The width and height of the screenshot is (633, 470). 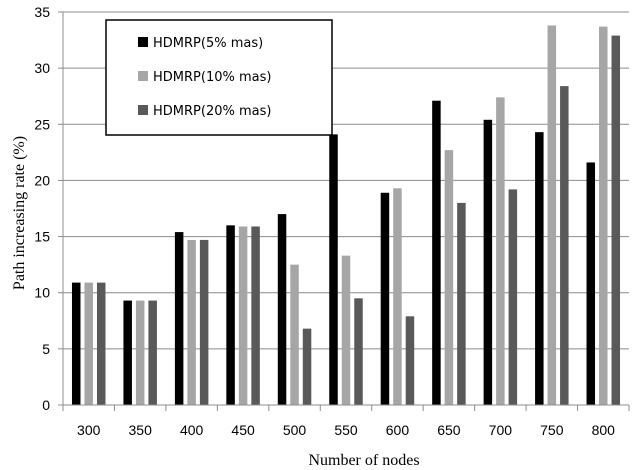 I want to click on y-tick-label: 5, so click(x=46, y=349).